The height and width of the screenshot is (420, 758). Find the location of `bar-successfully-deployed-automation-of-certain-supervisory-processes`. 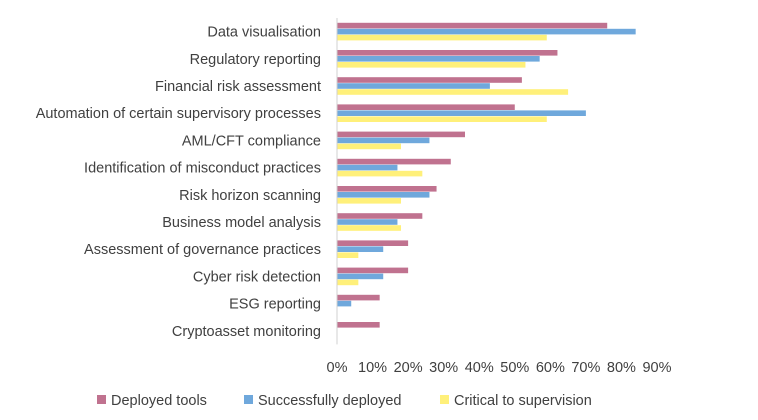

bar-successfully-deployed-automation-of-certain-supervisory-processes is located at coordinates (461, 113).